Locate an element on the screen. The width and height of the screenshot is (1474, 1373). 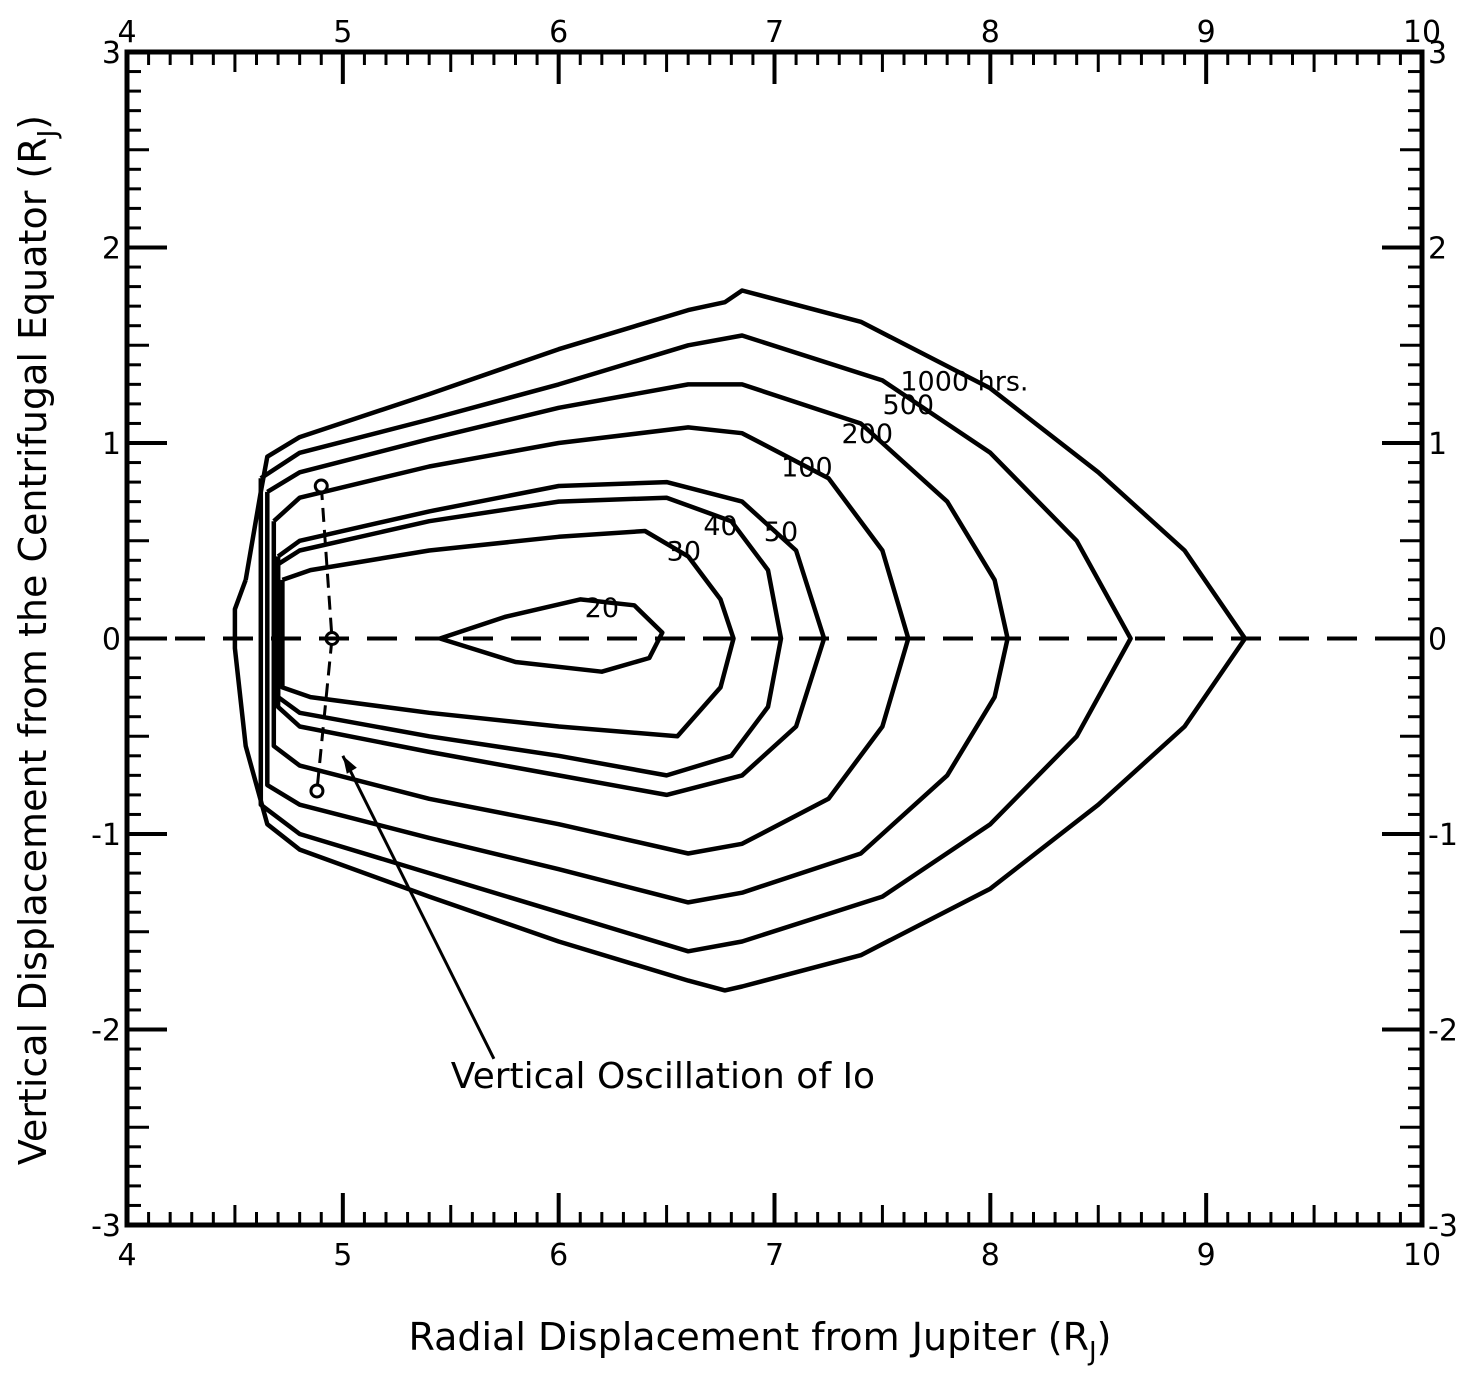
x-tick-label-bottom: 4 is located at coordinates (126, 1255).